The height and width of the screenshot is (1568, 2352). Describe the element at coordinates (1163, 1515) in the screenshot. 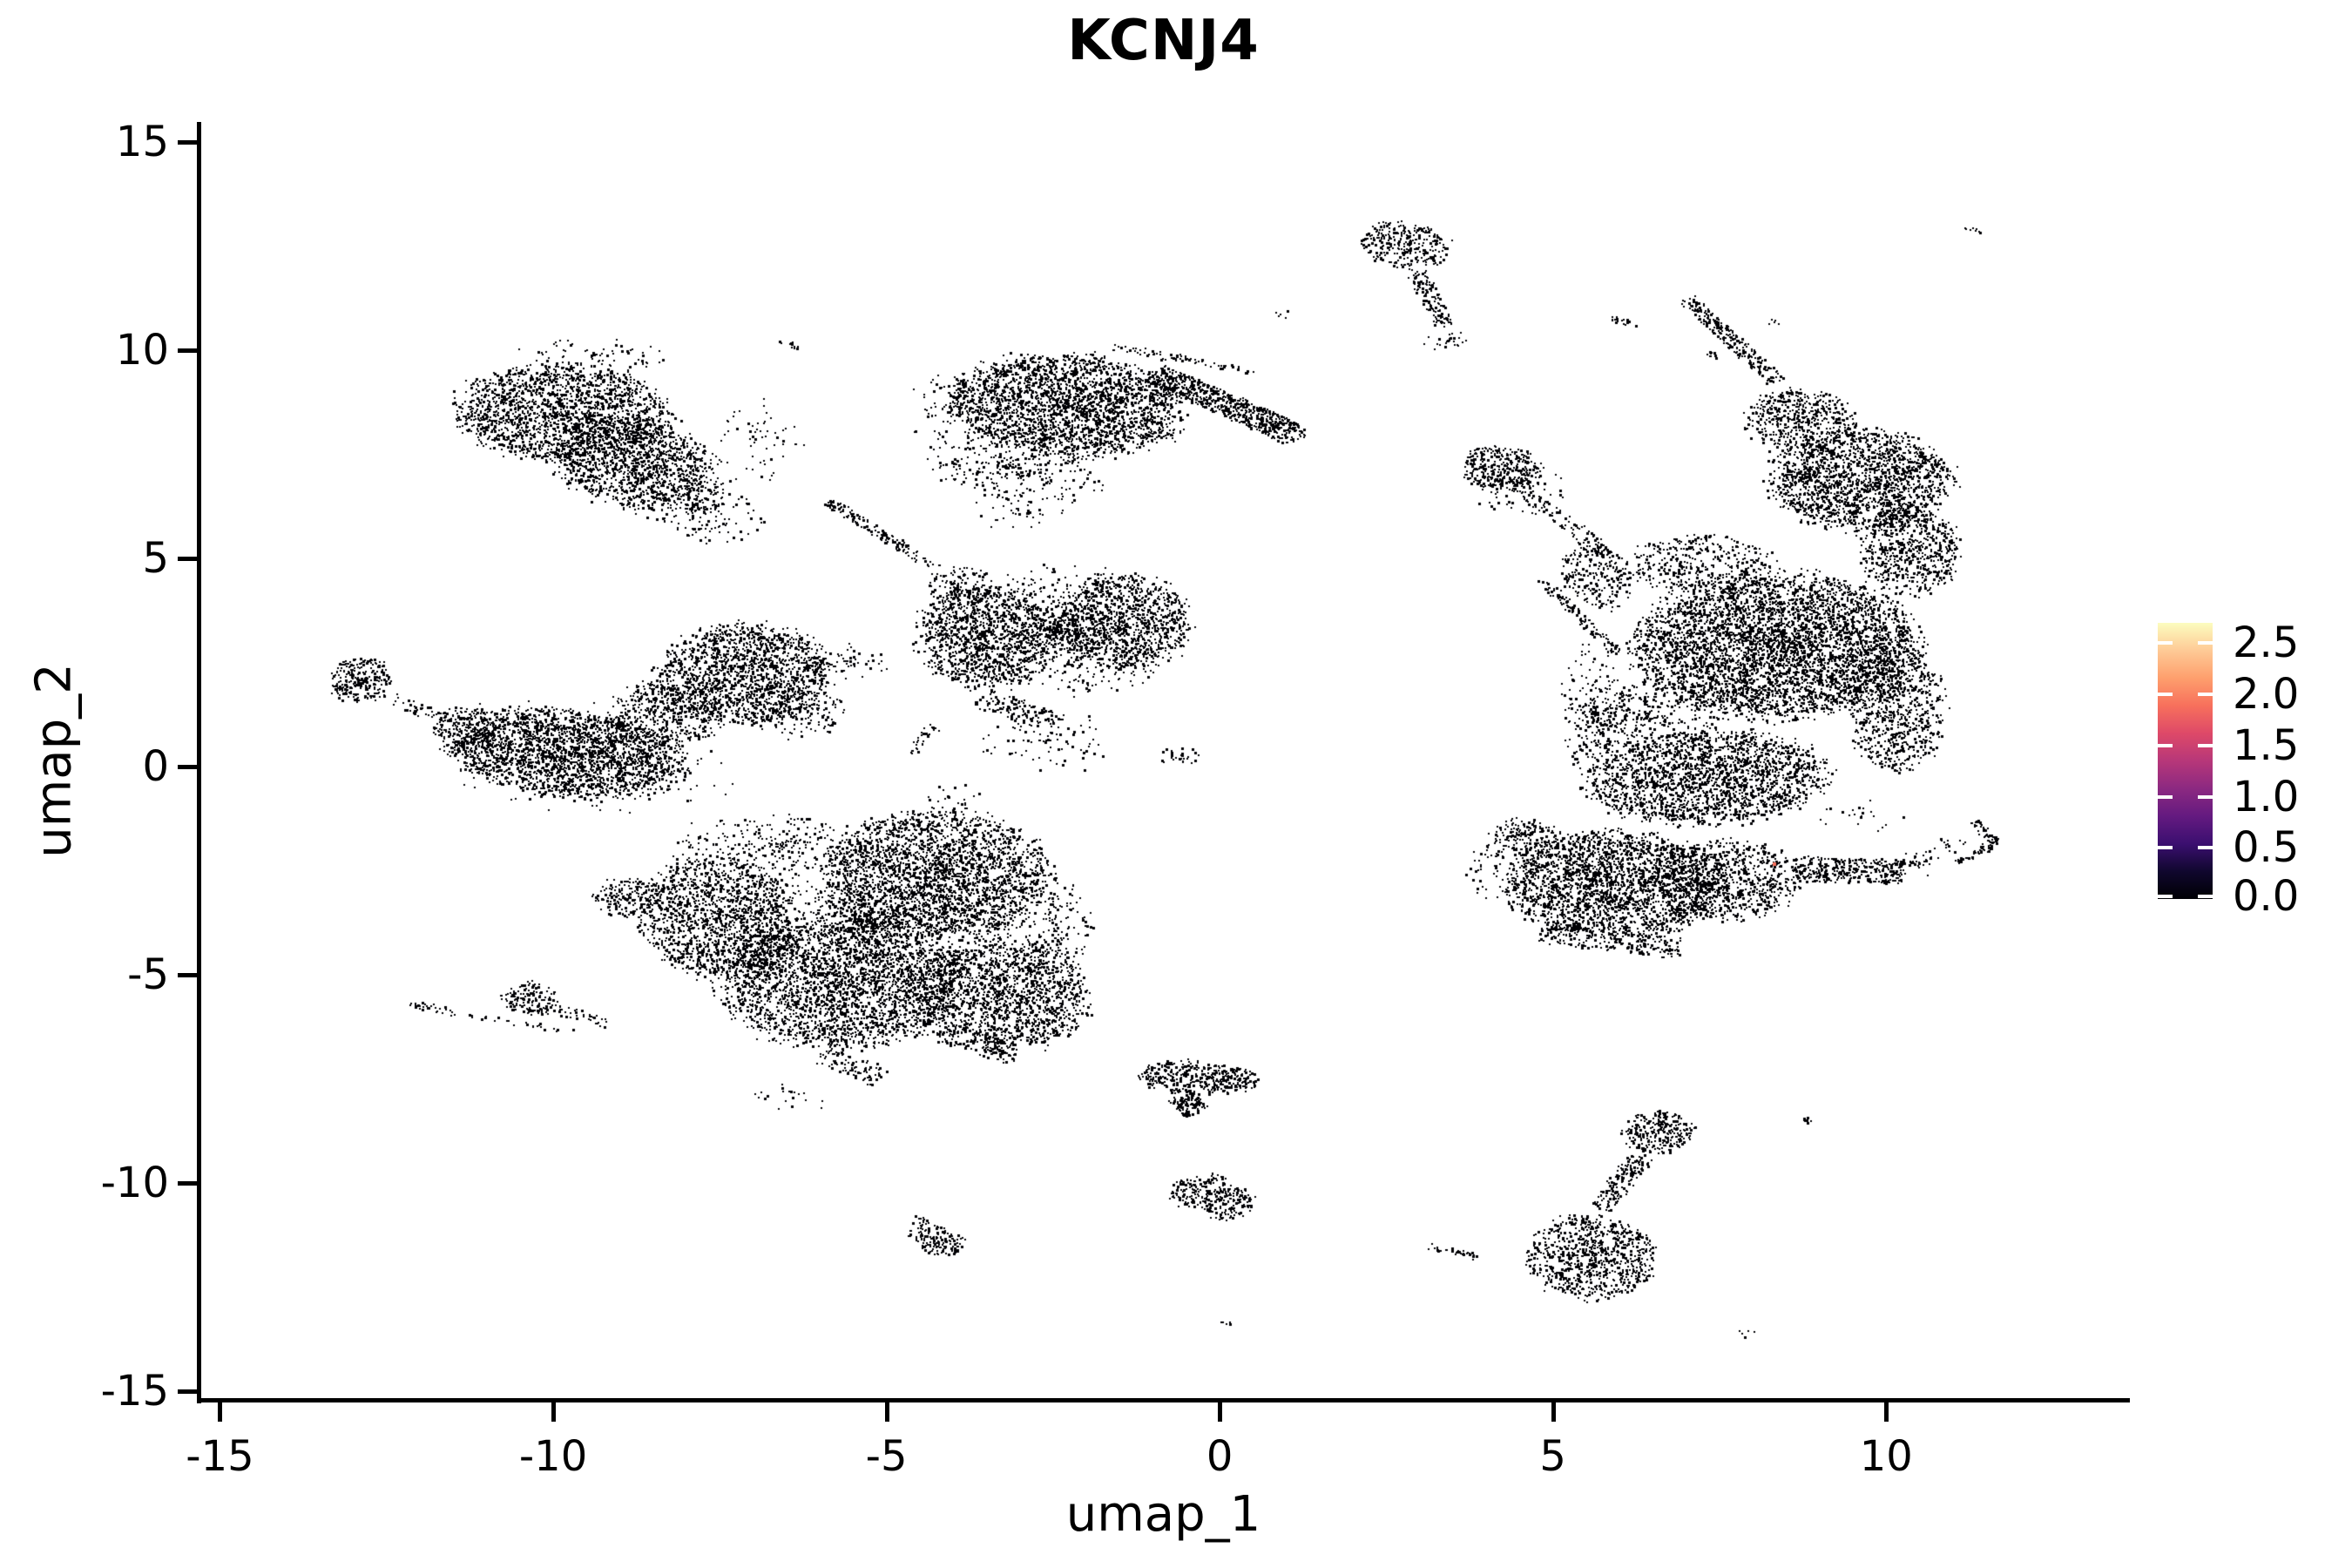

I see `x-axis-title: umap_1` at that location.